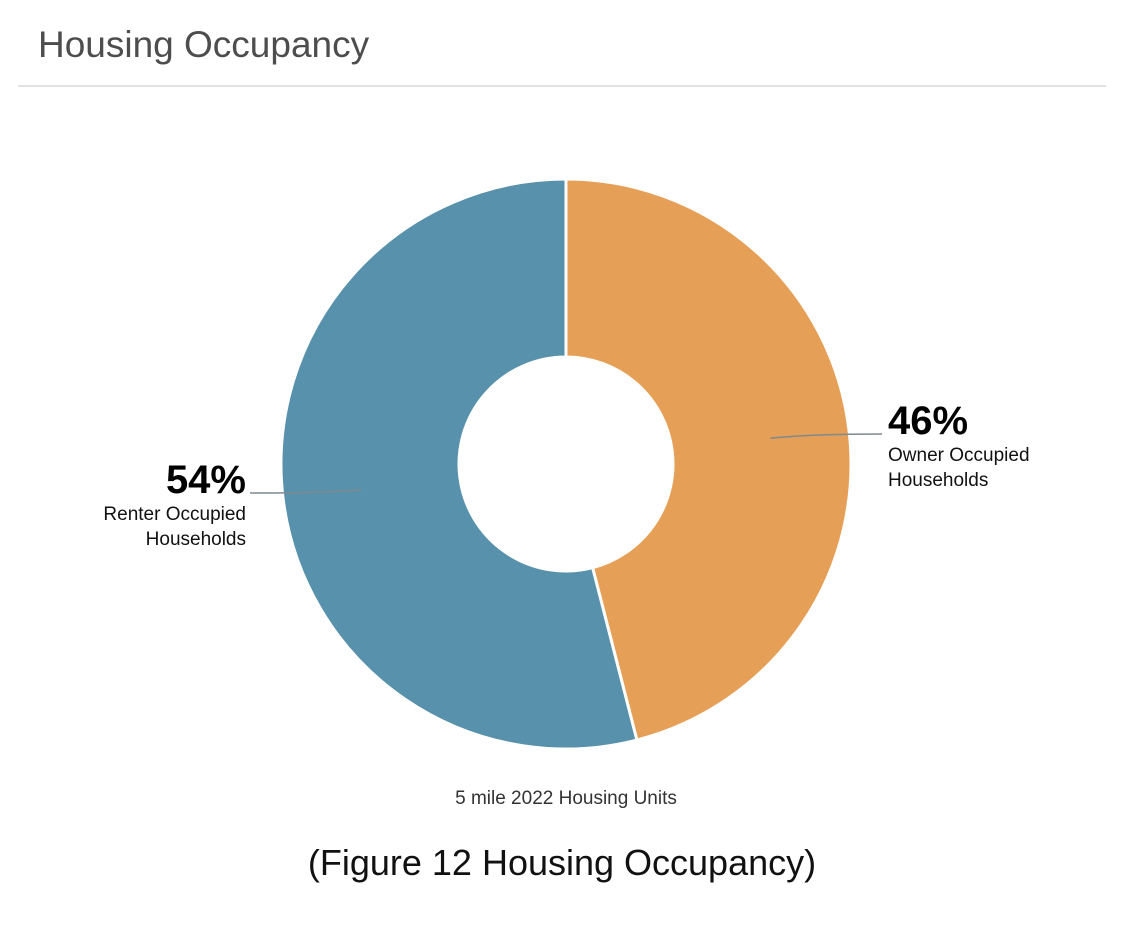  I want to click on slice-category-label: Renter Occupied, so click(174, 514).